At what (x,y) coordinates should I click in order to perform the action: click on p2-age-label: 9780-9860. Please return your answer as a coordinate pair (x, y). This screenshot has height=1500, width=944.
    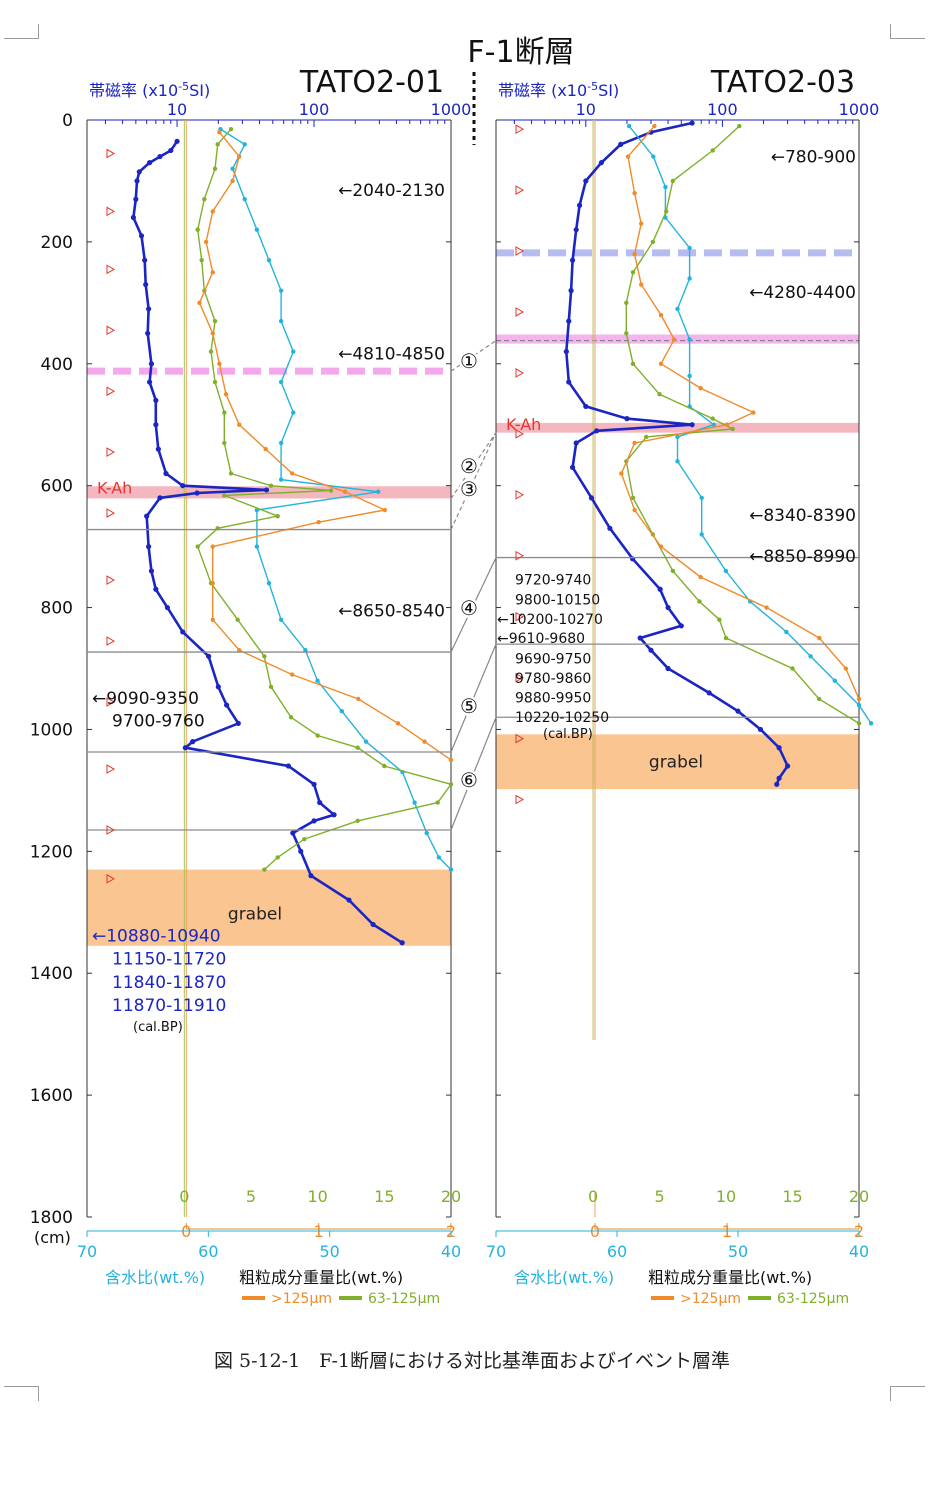
    Looking at the image, I should click on (553, 679).